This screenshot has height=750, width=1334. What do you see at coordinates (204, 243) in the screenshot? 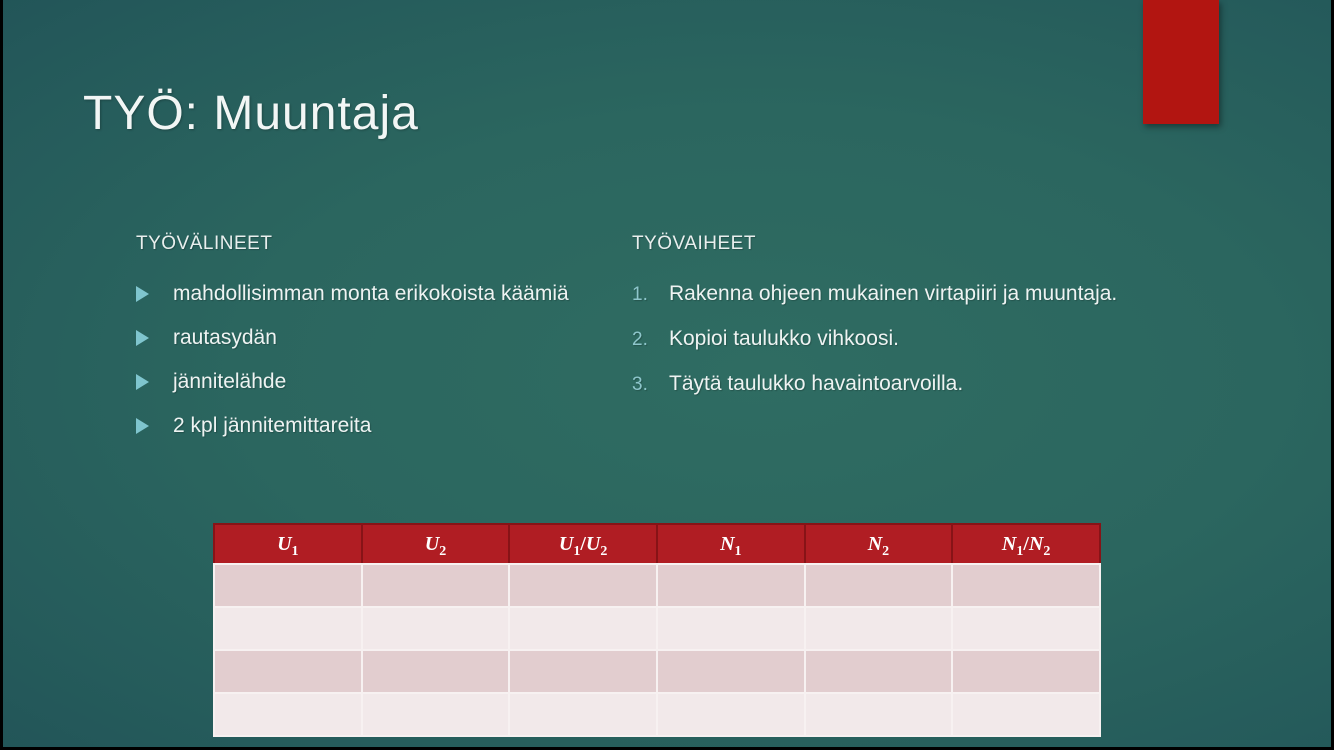
I see `tools-heading: TYÖVÄLINEET` at bounding box center [204, 243].